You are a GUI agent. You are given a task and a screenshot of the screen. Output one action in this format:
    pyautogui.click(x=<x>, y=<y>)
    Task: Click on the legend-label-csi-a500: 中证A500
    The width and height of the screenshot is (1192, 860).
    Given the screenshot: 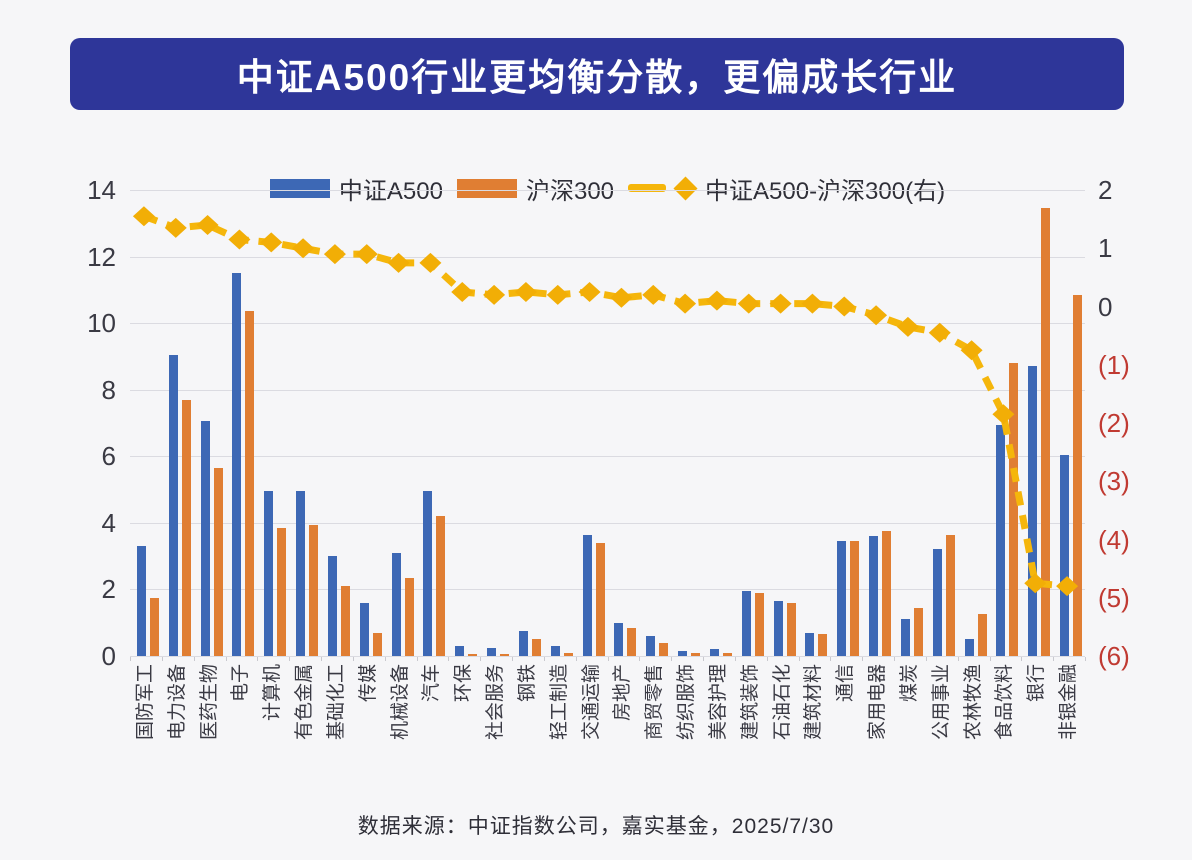 What is the action you would take?
    pyautogui.click(x=390, y=191)
    